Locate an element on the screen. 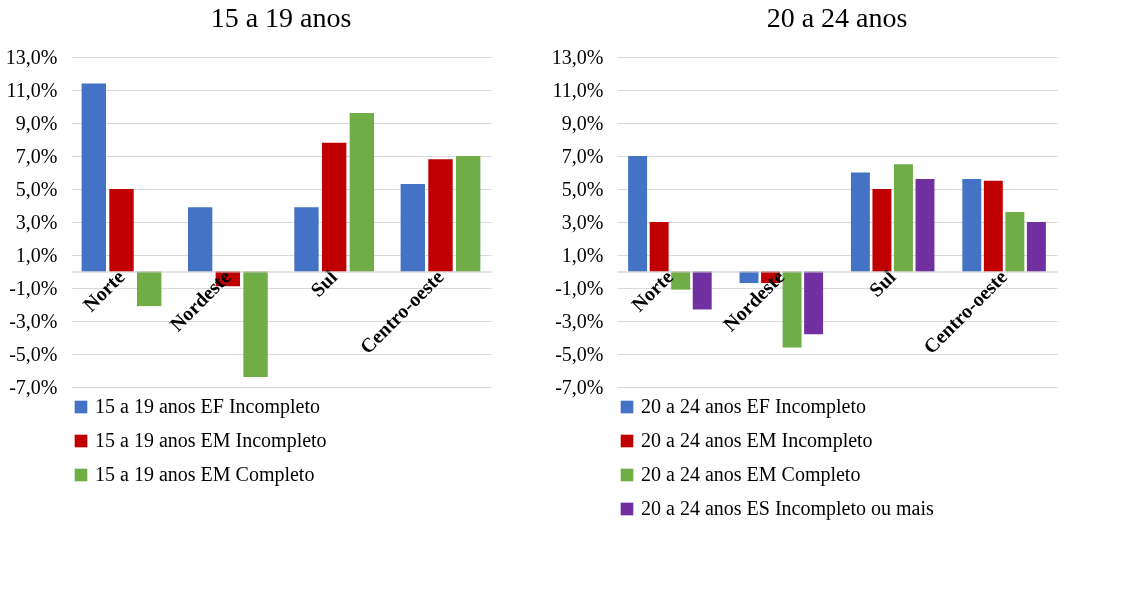 The width and height of the screenshot is (1145, 605). legend-label: 20 a 24 anos EF Incompleto is located at coordinates (753, 406).